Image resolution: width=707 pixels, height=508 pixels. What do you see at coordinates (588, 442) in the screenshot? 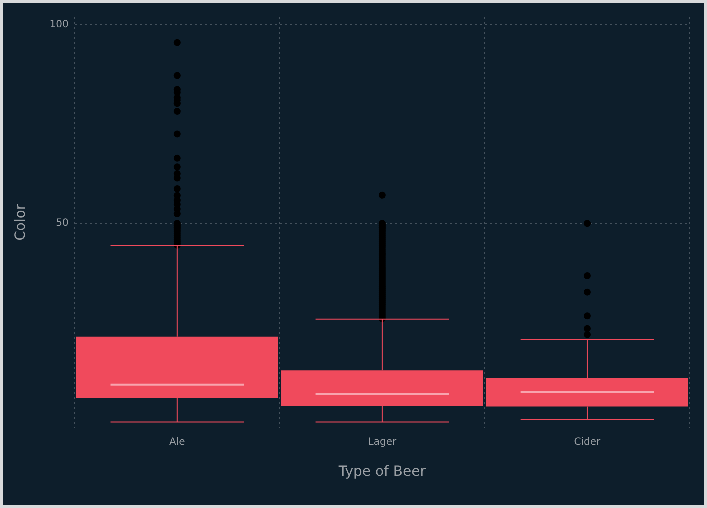
I see `x-tick-label: Cider` at bounding box center [588, 442].